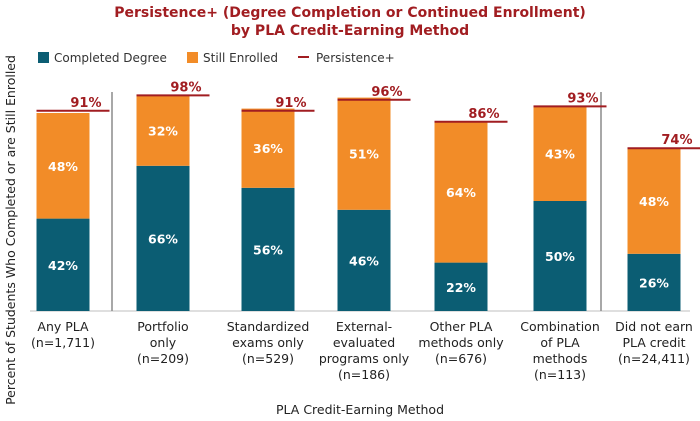  I want to click on persistence-label: 98%, so click(185, 87).